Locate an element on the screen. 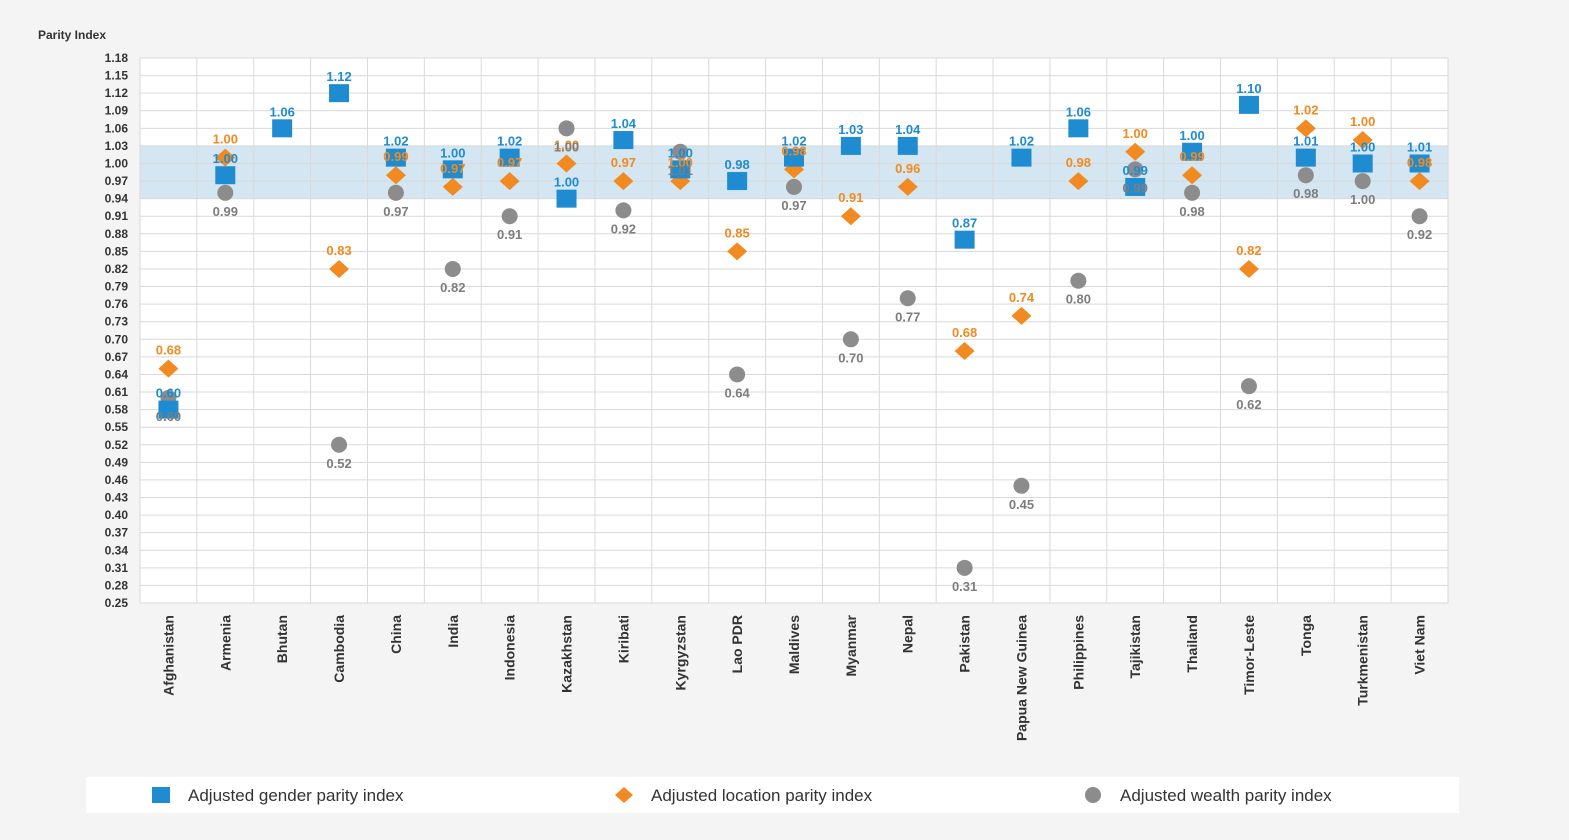 Image resolution: width=1569 pixels, height=840 pixels. legend-circle-icon is located at coordinates (1093, 795).